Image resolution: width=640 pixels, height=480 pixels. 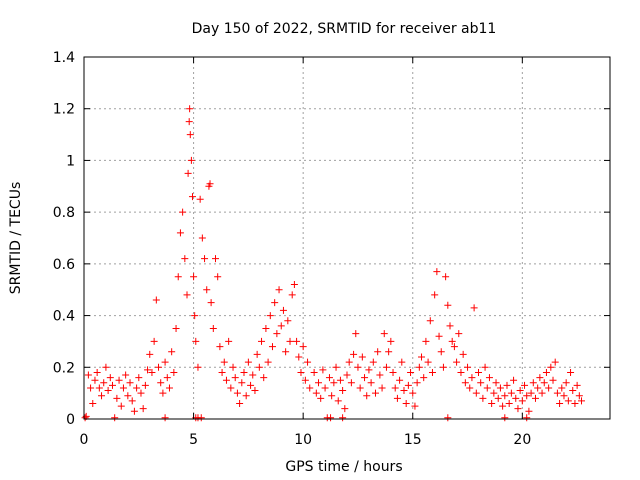 What do you see at coordinates (413, 440) in the screenshot?
I see `x-tick-label: 15` at bounding box center [413, 440].